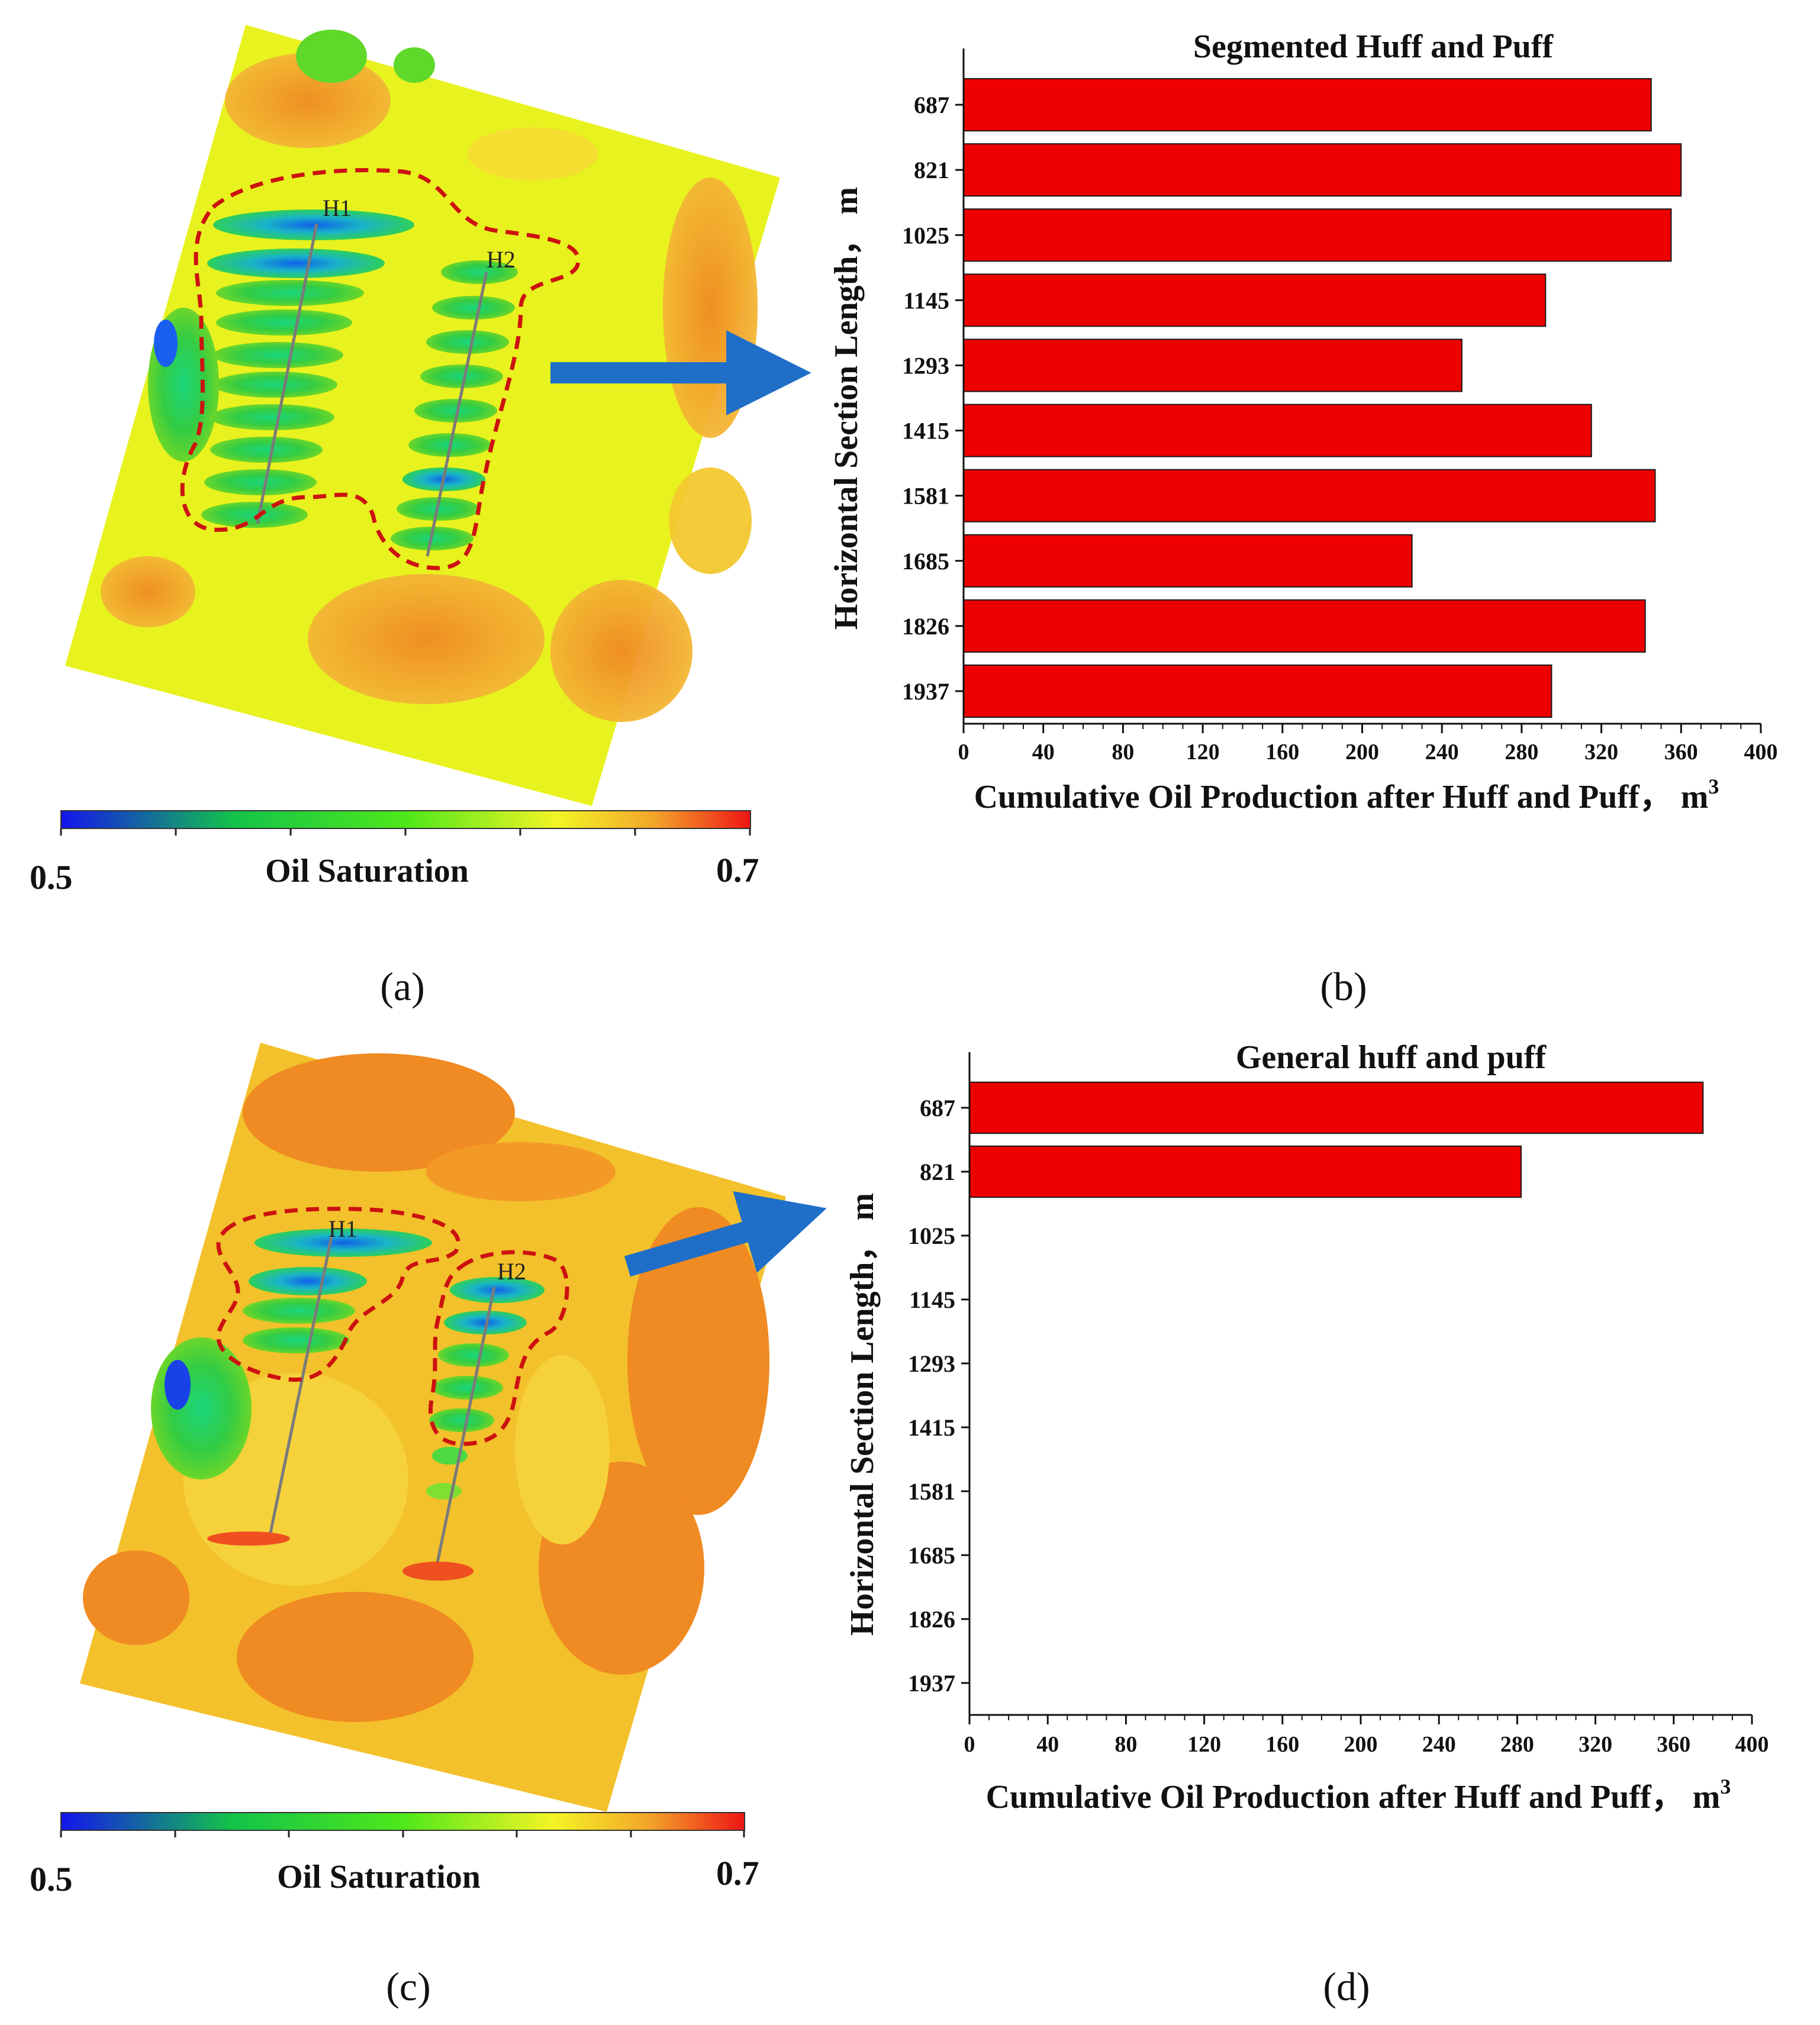 The height and width of the screenshot is (2025, 1820). Describe the element at coordinates (1714, 786) in the screenshot. I see `chart-b-xlabel-sup: 3` at that location.